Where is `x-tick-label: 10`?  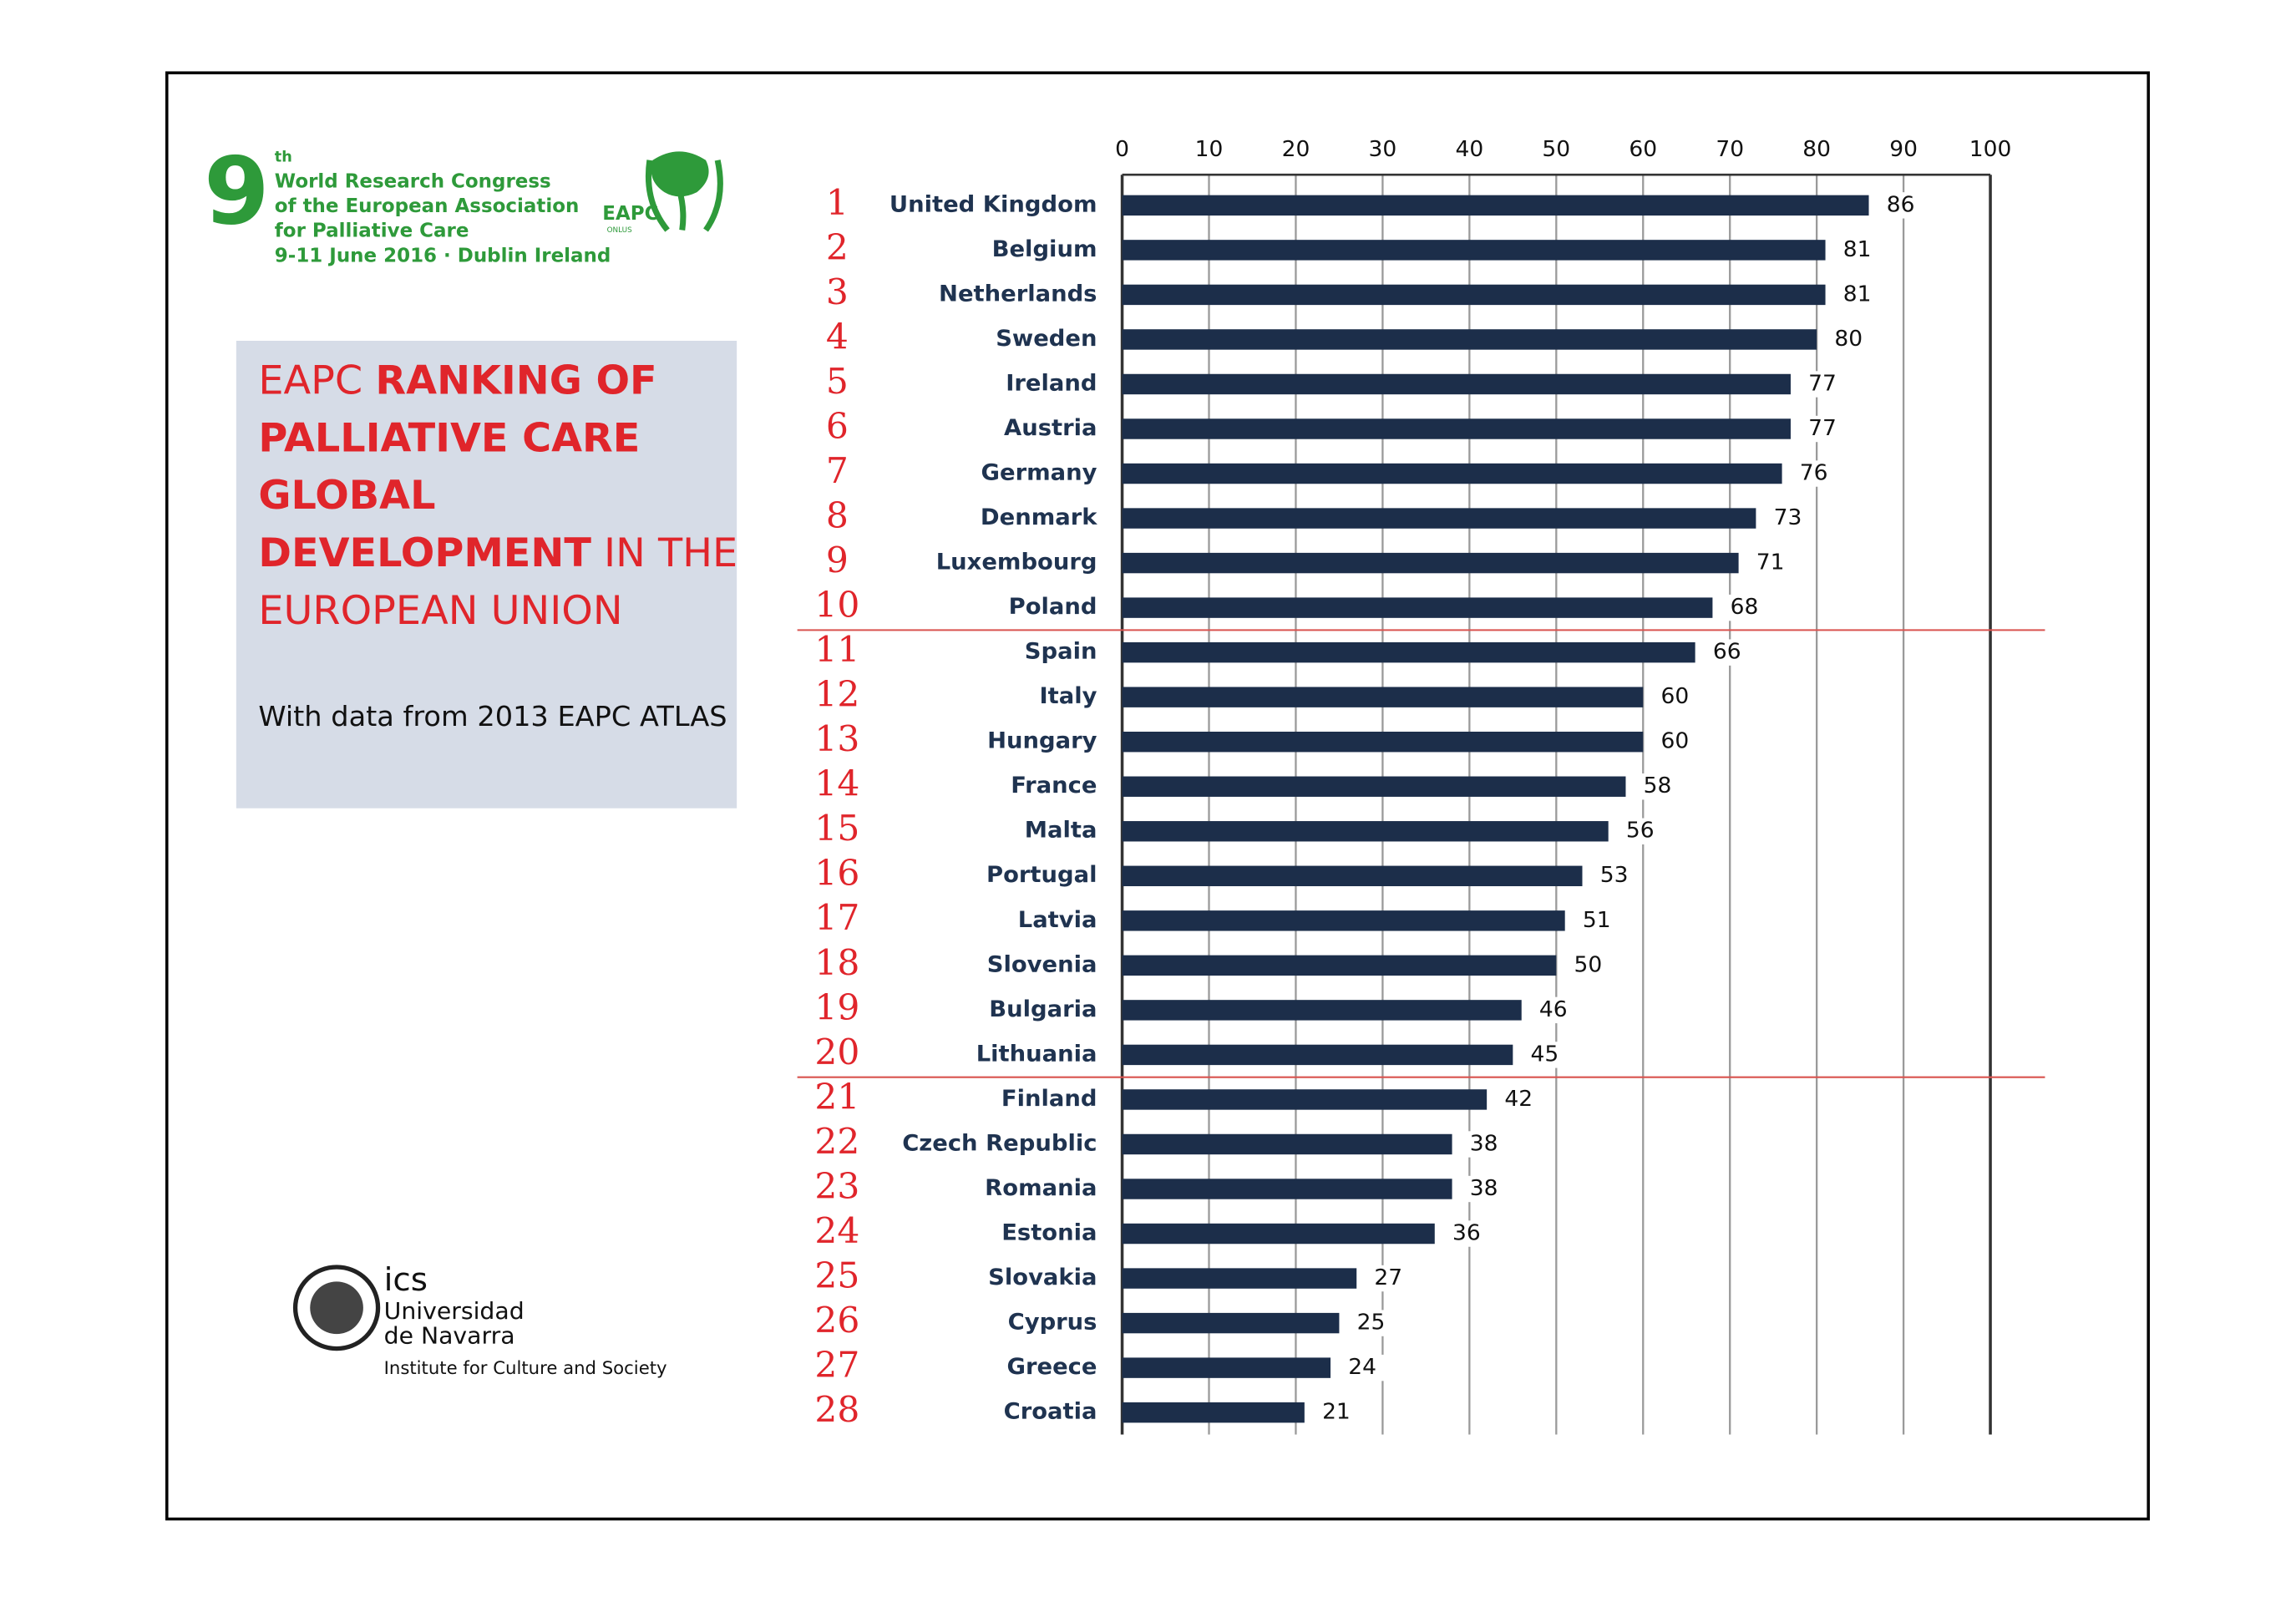
x-tick-label: 10 is located at coordinates (1209, 149).